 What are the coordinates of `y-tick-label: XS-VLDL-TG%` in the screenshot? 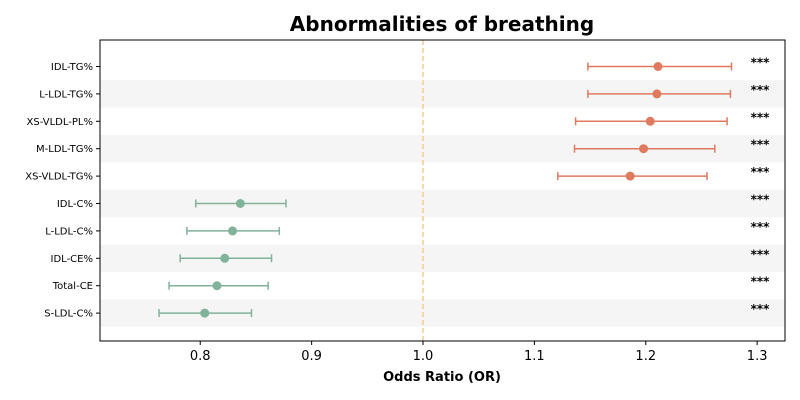 It's located at (59, 177).